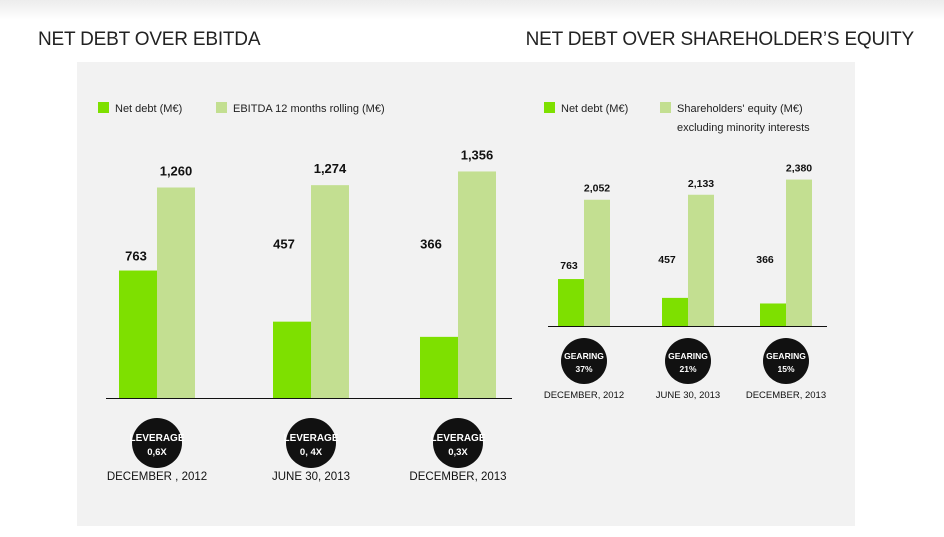 The height and width of the screenshot is (537, 944). I want to click on category-label-2-1: DECEMBER, 2012, so click(584, 395).